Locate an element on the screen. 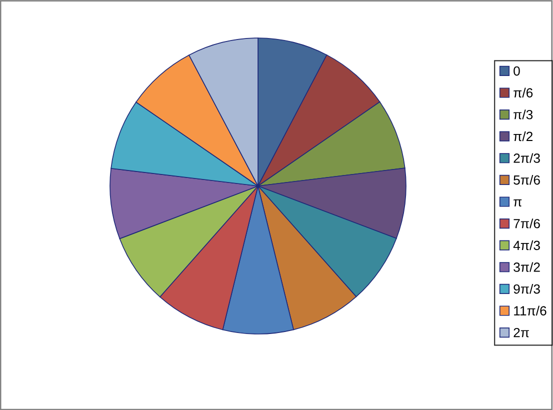 The width and height of the screenshot is (553, 410). legend-label: π/2 is located at coordinates (523, 136).